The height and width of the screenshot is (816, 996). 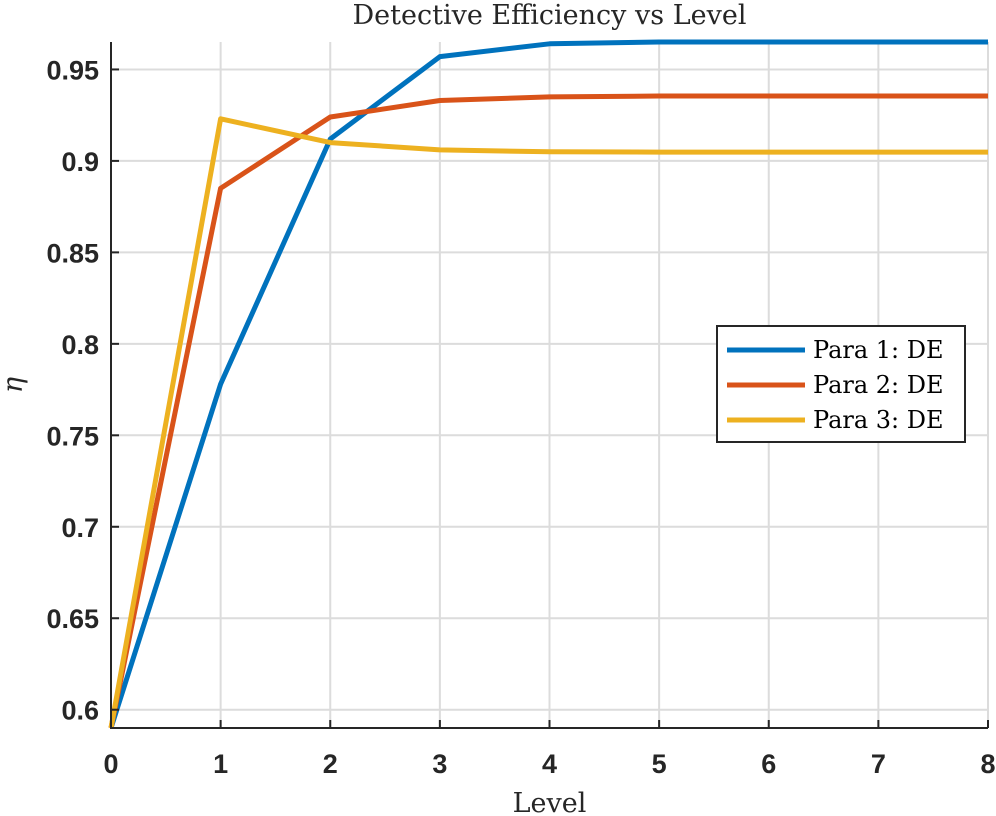 What do you see at coordinates (550, 15) in the screenshot?
I see `chart-title: Detective Efficiency vs Level` at bounding box center [550, 15].